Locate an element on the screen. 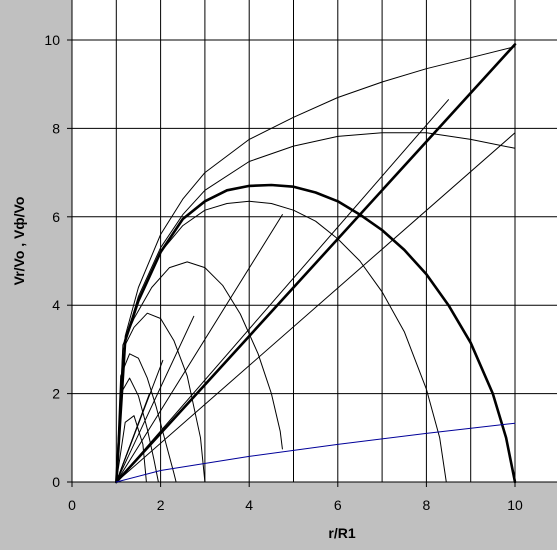 This screenshot has width=557, height=550. x-tick-label: 8 is located at coordinates (427, 505).